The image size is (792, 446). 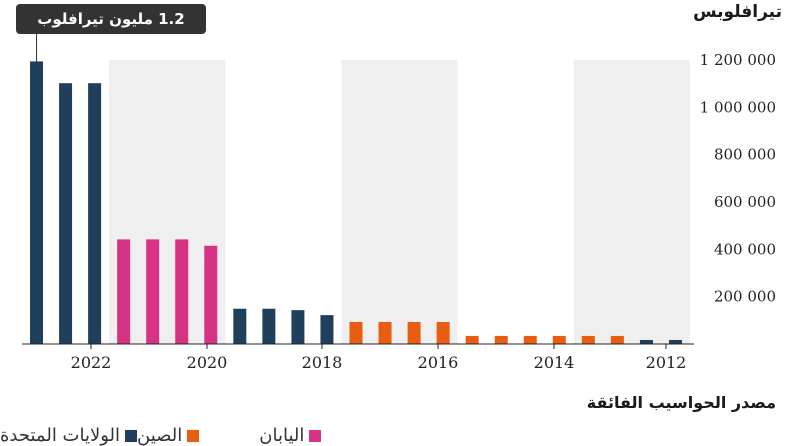 What do you see at coordinates (322, 362) in the screenshot?
I see `x-tick-label-2: 2018` at bounding box center [322, 362].